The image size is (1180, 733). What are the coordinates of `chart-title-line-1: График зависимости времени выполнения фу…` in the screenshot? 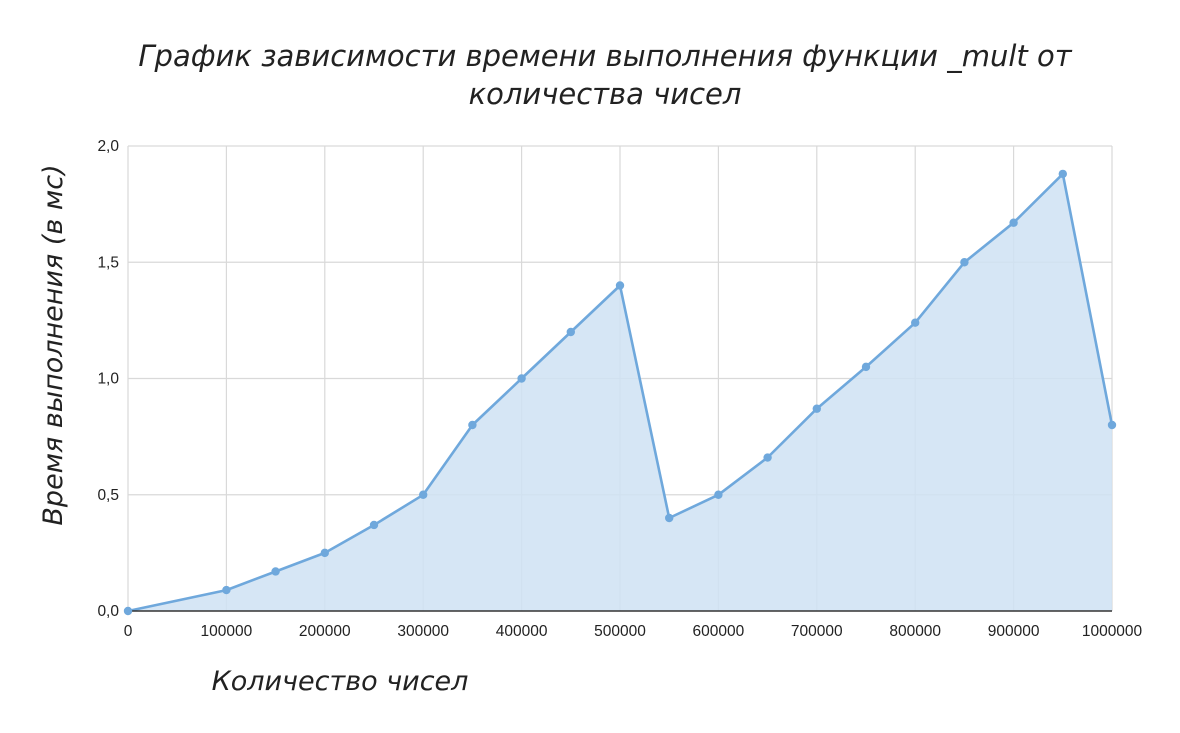 It's located at (605, 56).